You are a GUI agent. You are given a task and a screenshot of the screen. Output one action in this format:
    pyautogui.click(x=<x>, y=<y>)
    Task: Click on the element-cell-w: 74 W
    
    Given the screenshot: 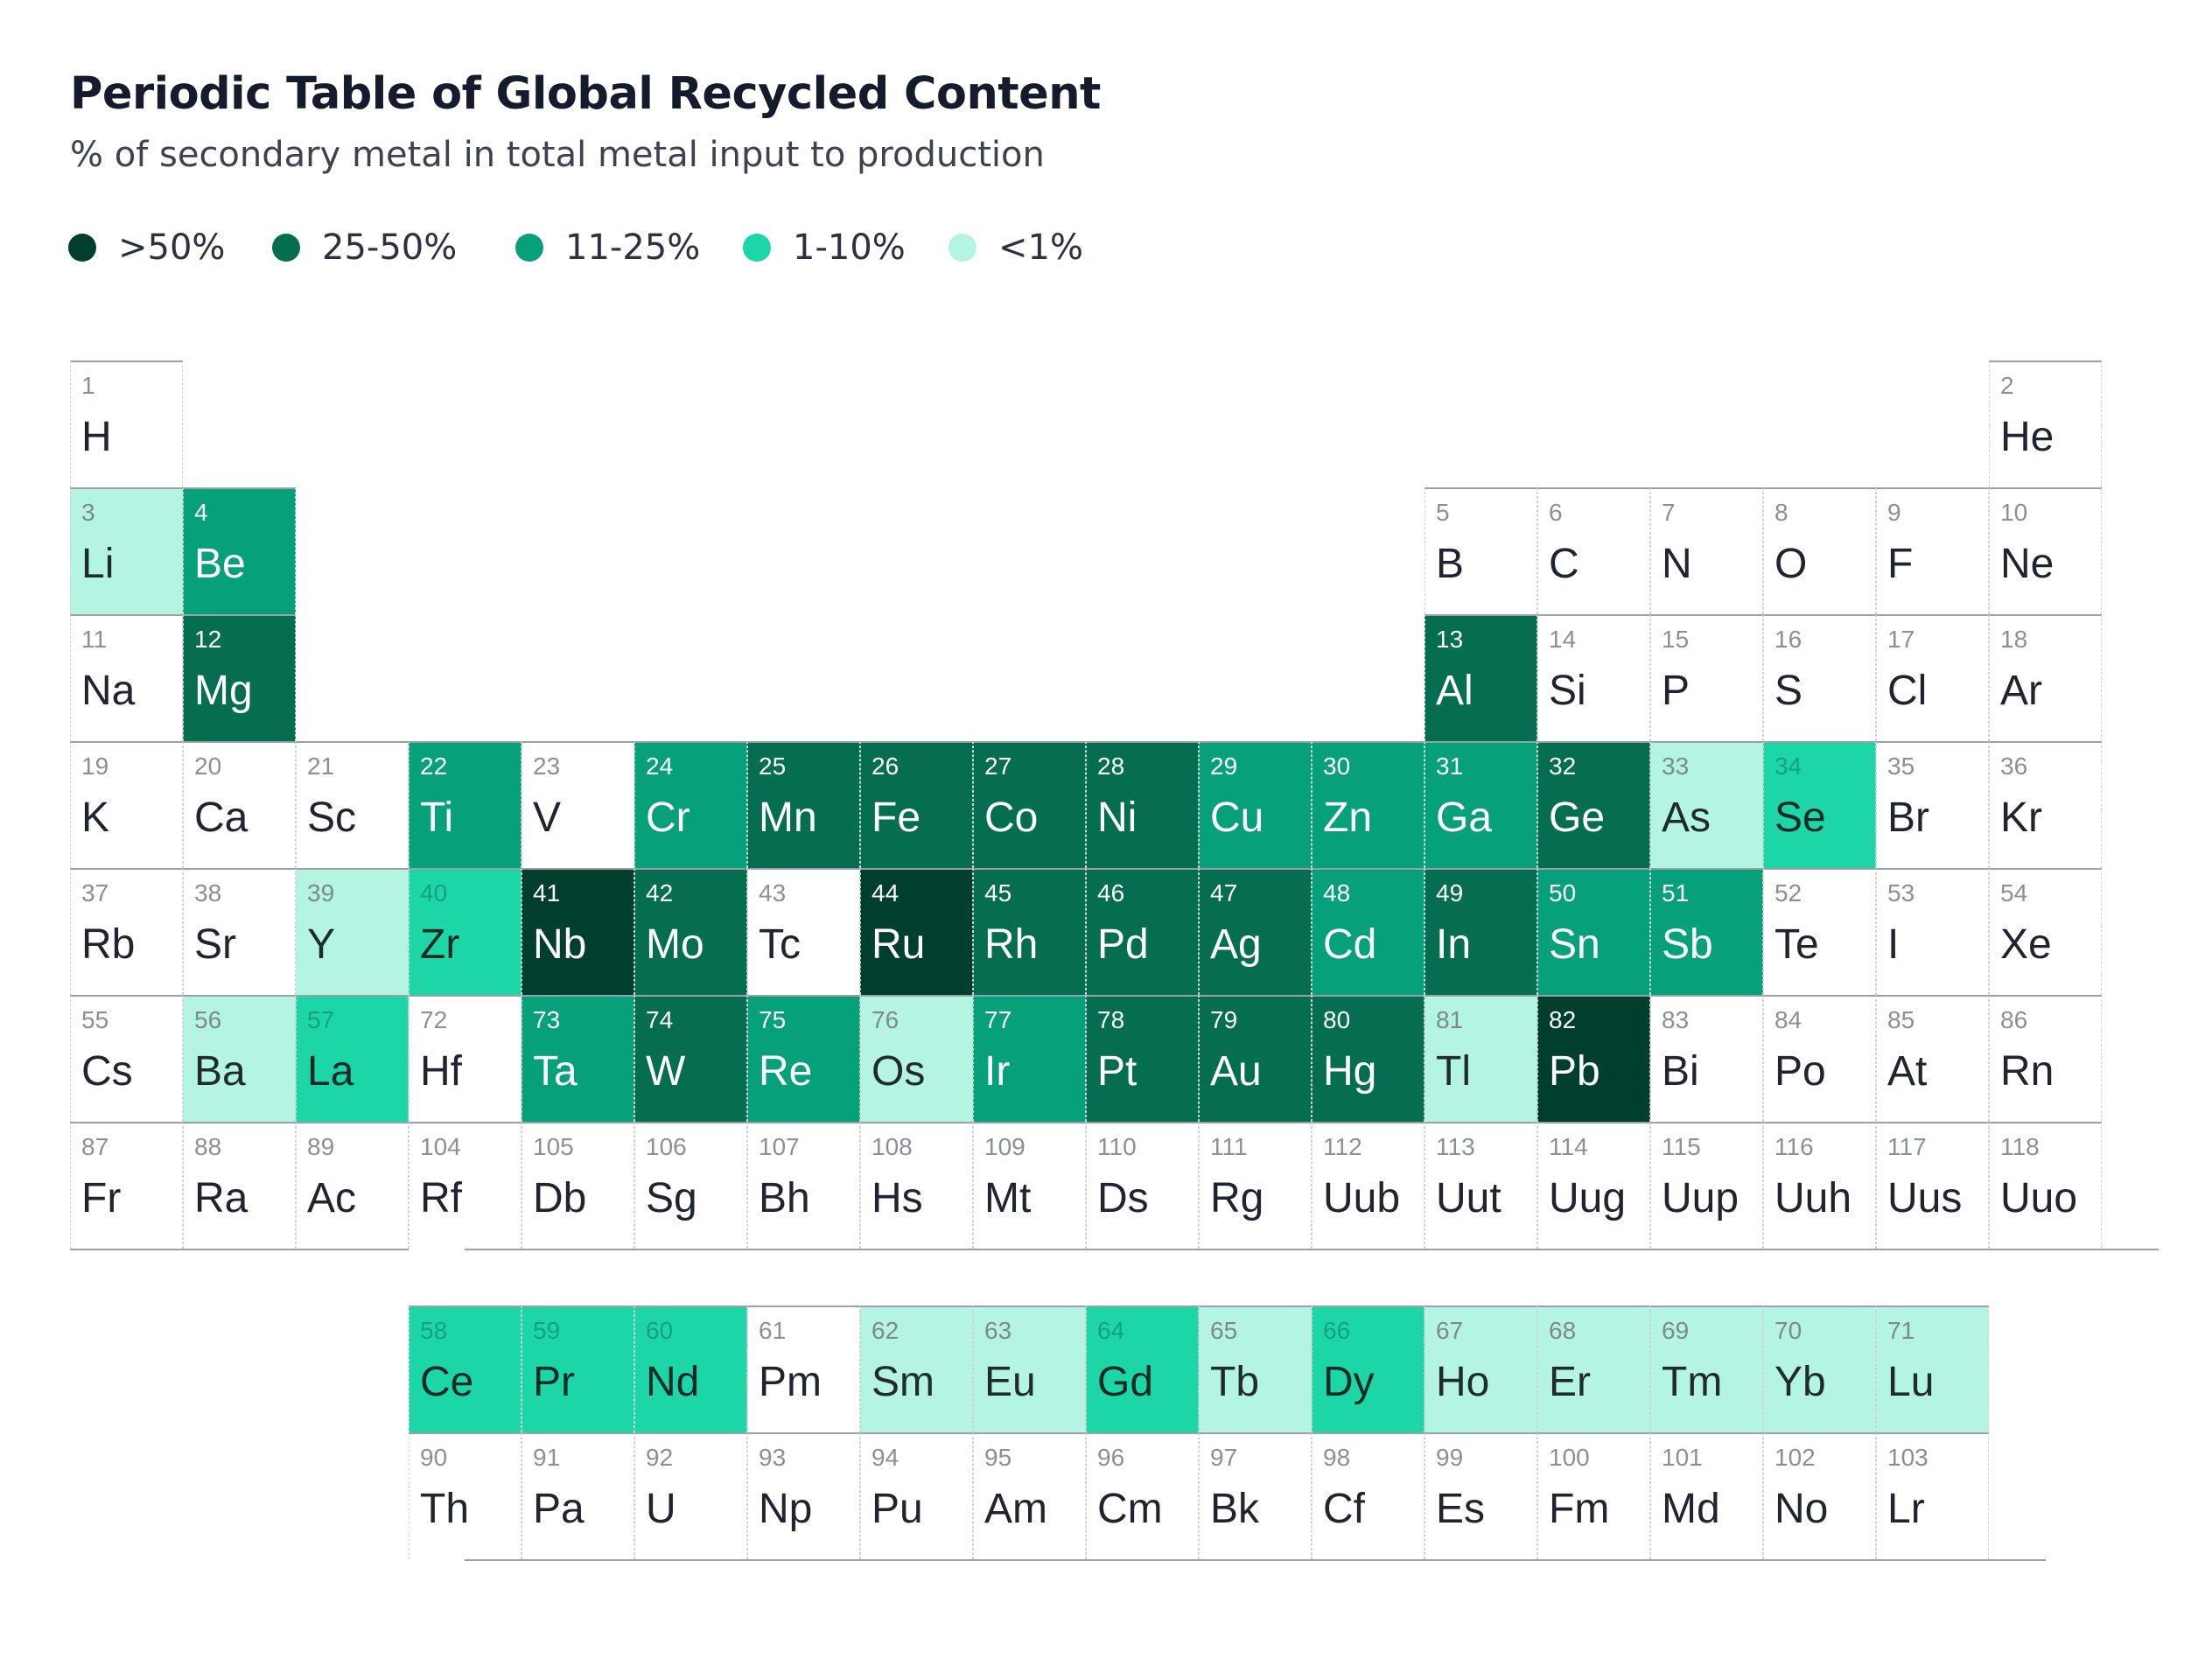 What is the action you would take?
    pyautogui.click(x=690, y=1058)
    